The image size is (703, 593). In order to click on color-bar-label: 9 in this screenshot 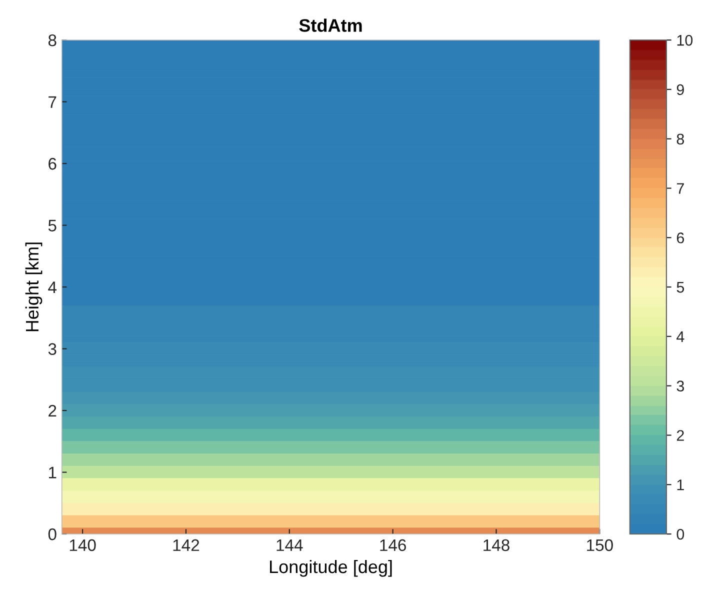, I will do `click(680, 90)`.